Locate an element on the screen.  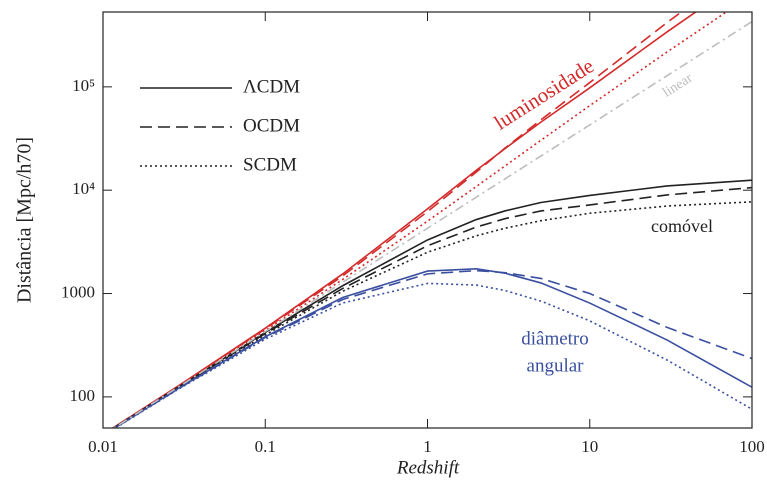
x-tick-label: 0.1 is located at coordinates (265, 446).